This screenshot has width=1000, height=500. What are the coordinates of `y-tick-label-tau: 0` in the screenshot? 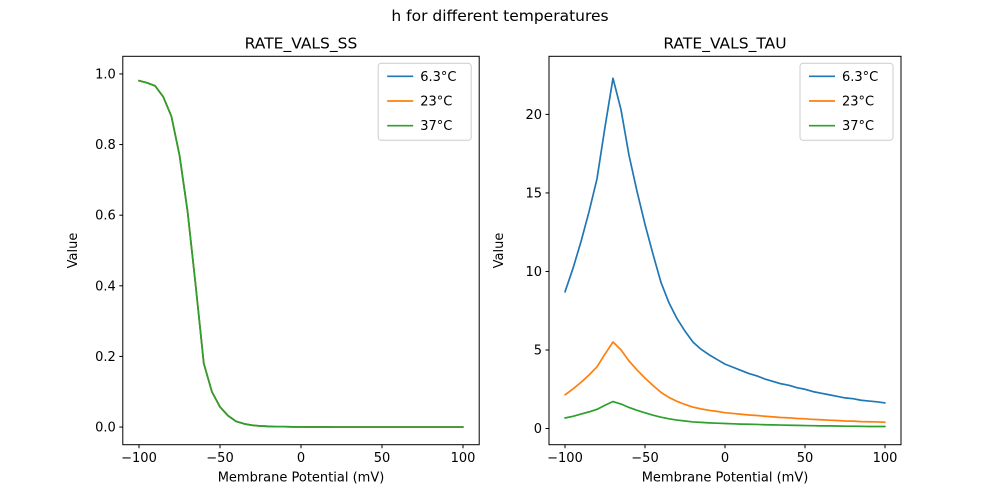 It's located at (538, 429).